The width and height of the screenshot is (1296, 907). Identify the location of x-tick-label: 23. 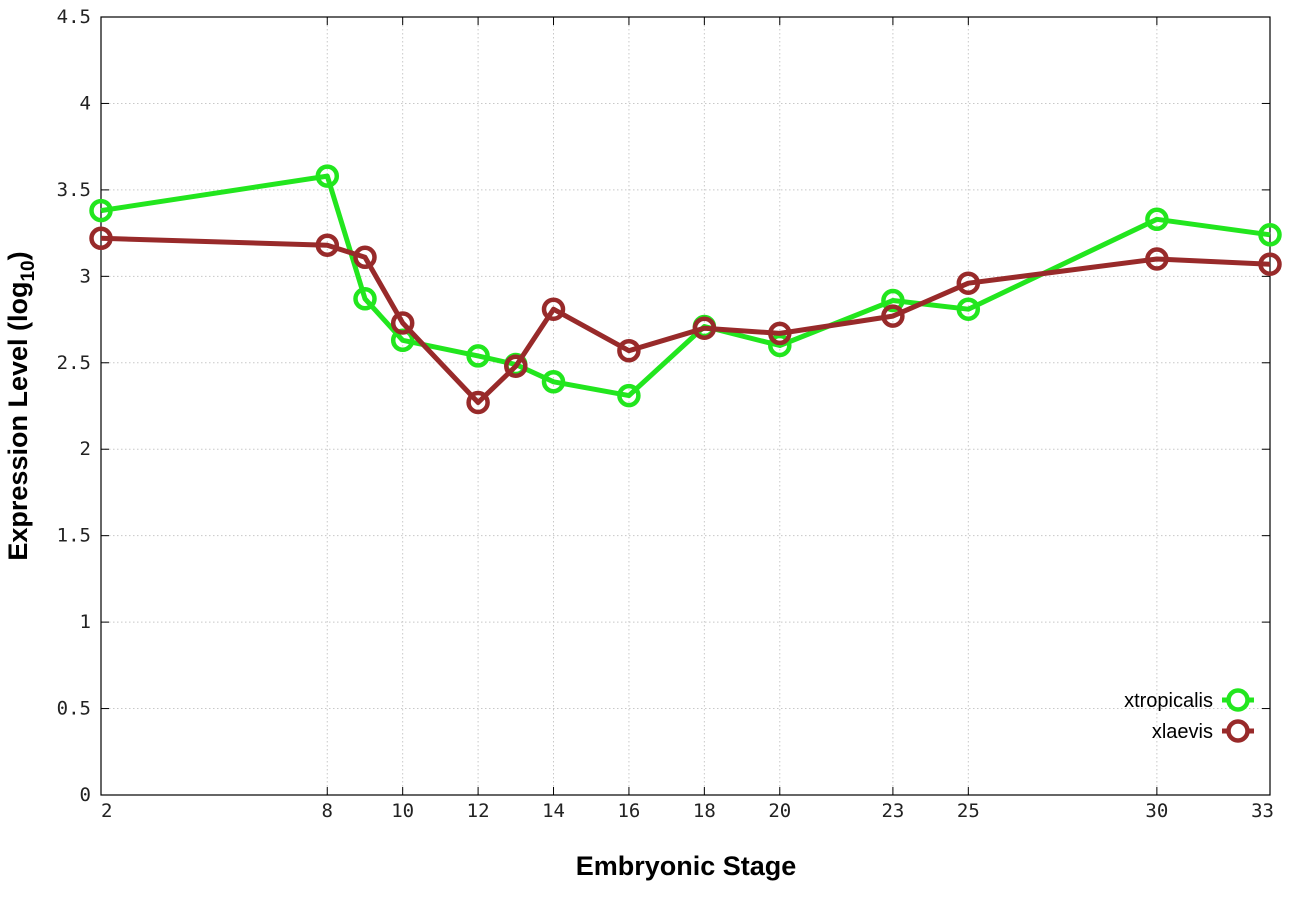
(892, 811).